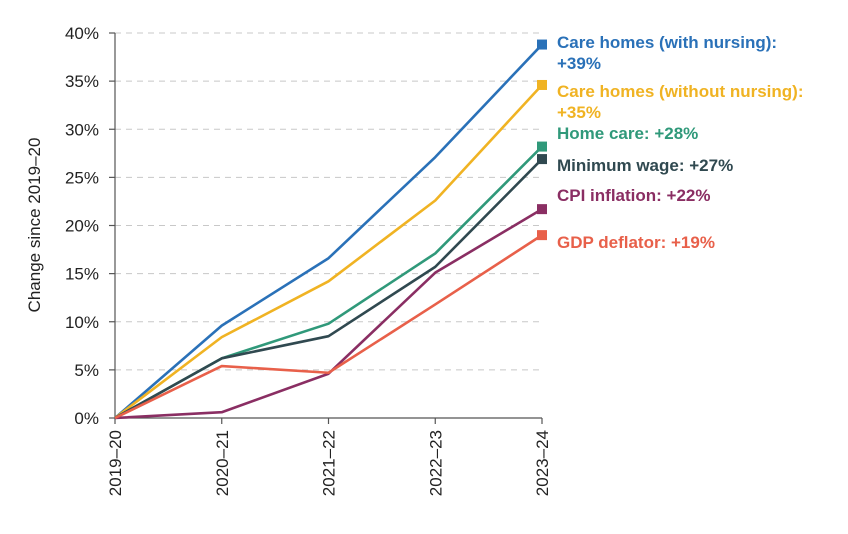 The width and height of the screenshot is (848, 534). Describe the element at coordinates (680, 91) in the screenshot. I see `series-label: Care homes (without nursing):` at that location.